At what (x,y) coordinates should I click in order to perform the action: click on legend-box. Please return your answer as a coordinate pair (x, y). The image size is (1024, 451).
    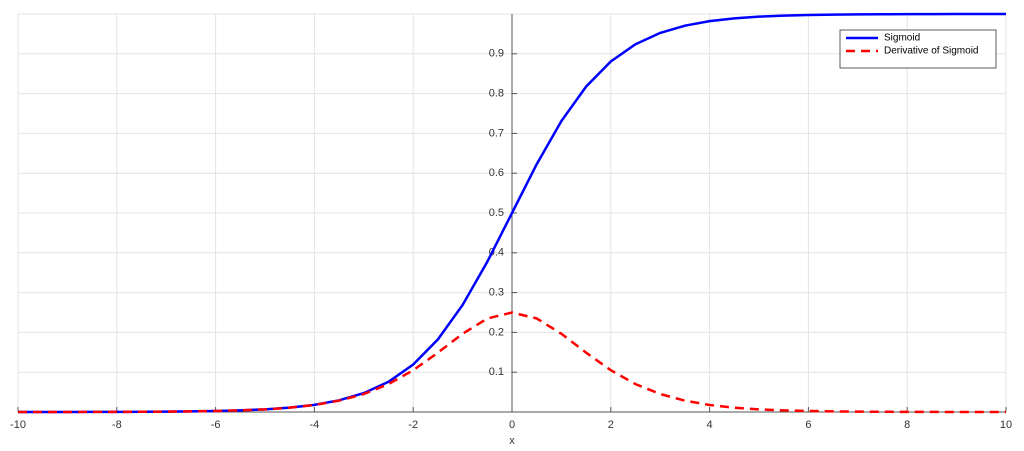
    Looking at the image, I should click on (918, 49).